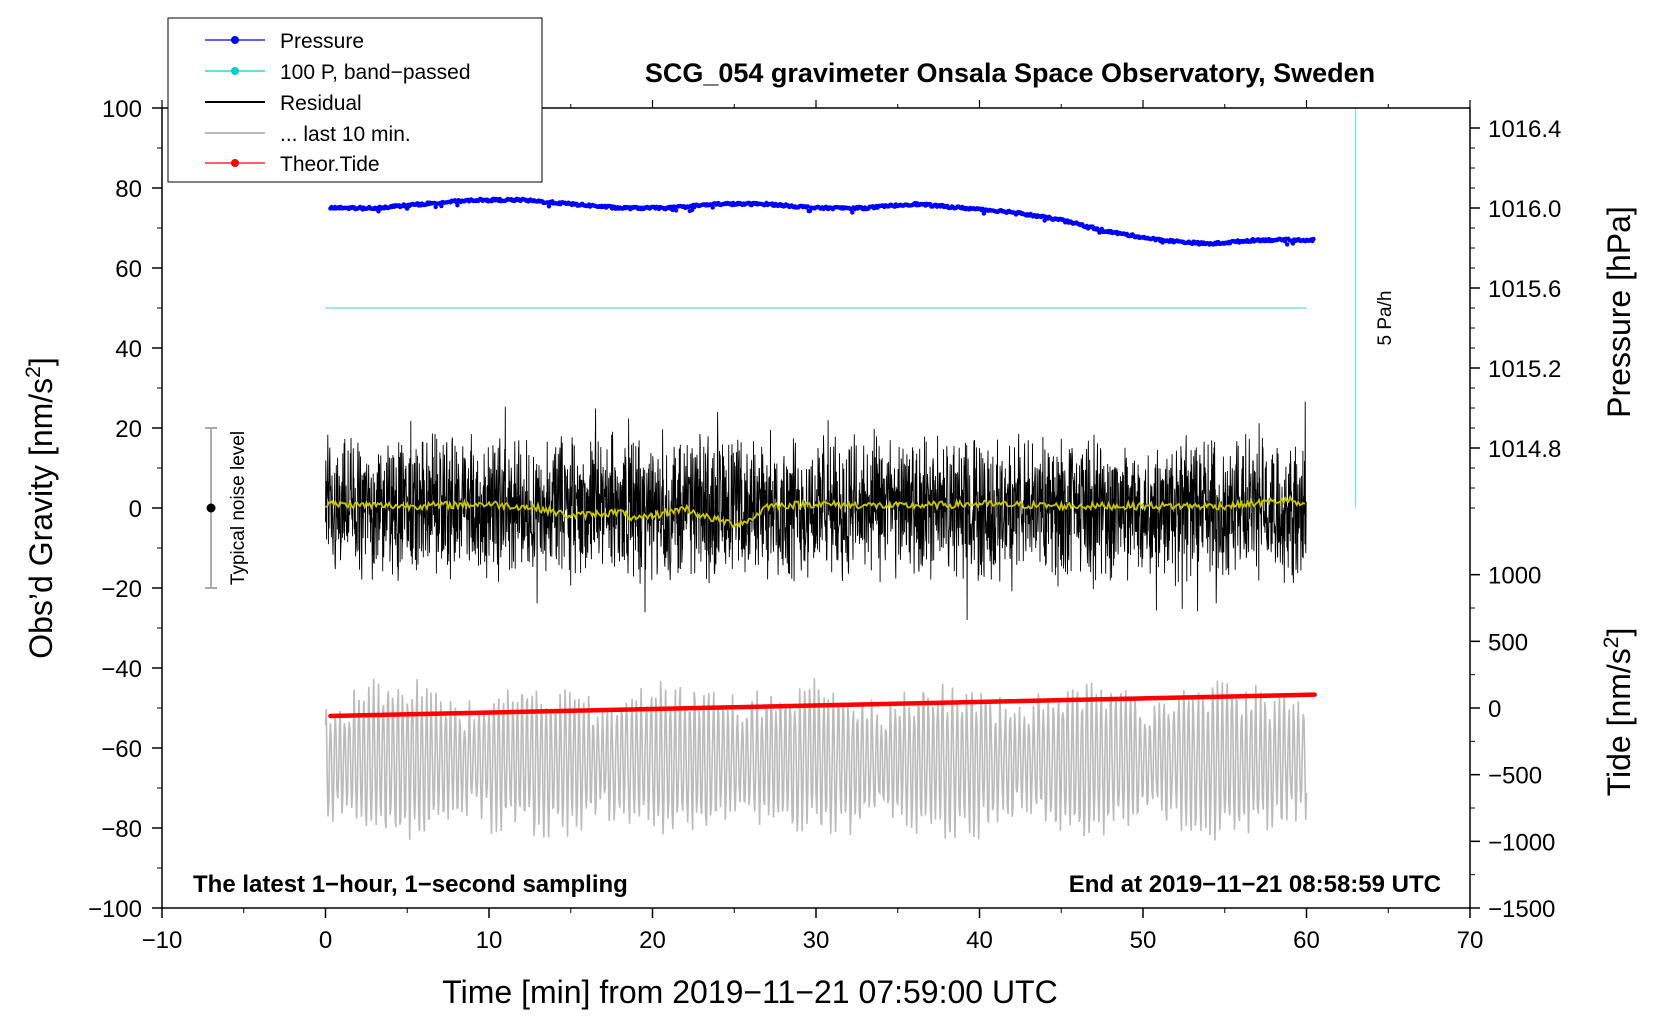 The height and width of the screenshot is (1020, 1660). Describe the element at coordinates (1521, 842) in the screenshot. I see `tide-tick-label: −1000` at that location.